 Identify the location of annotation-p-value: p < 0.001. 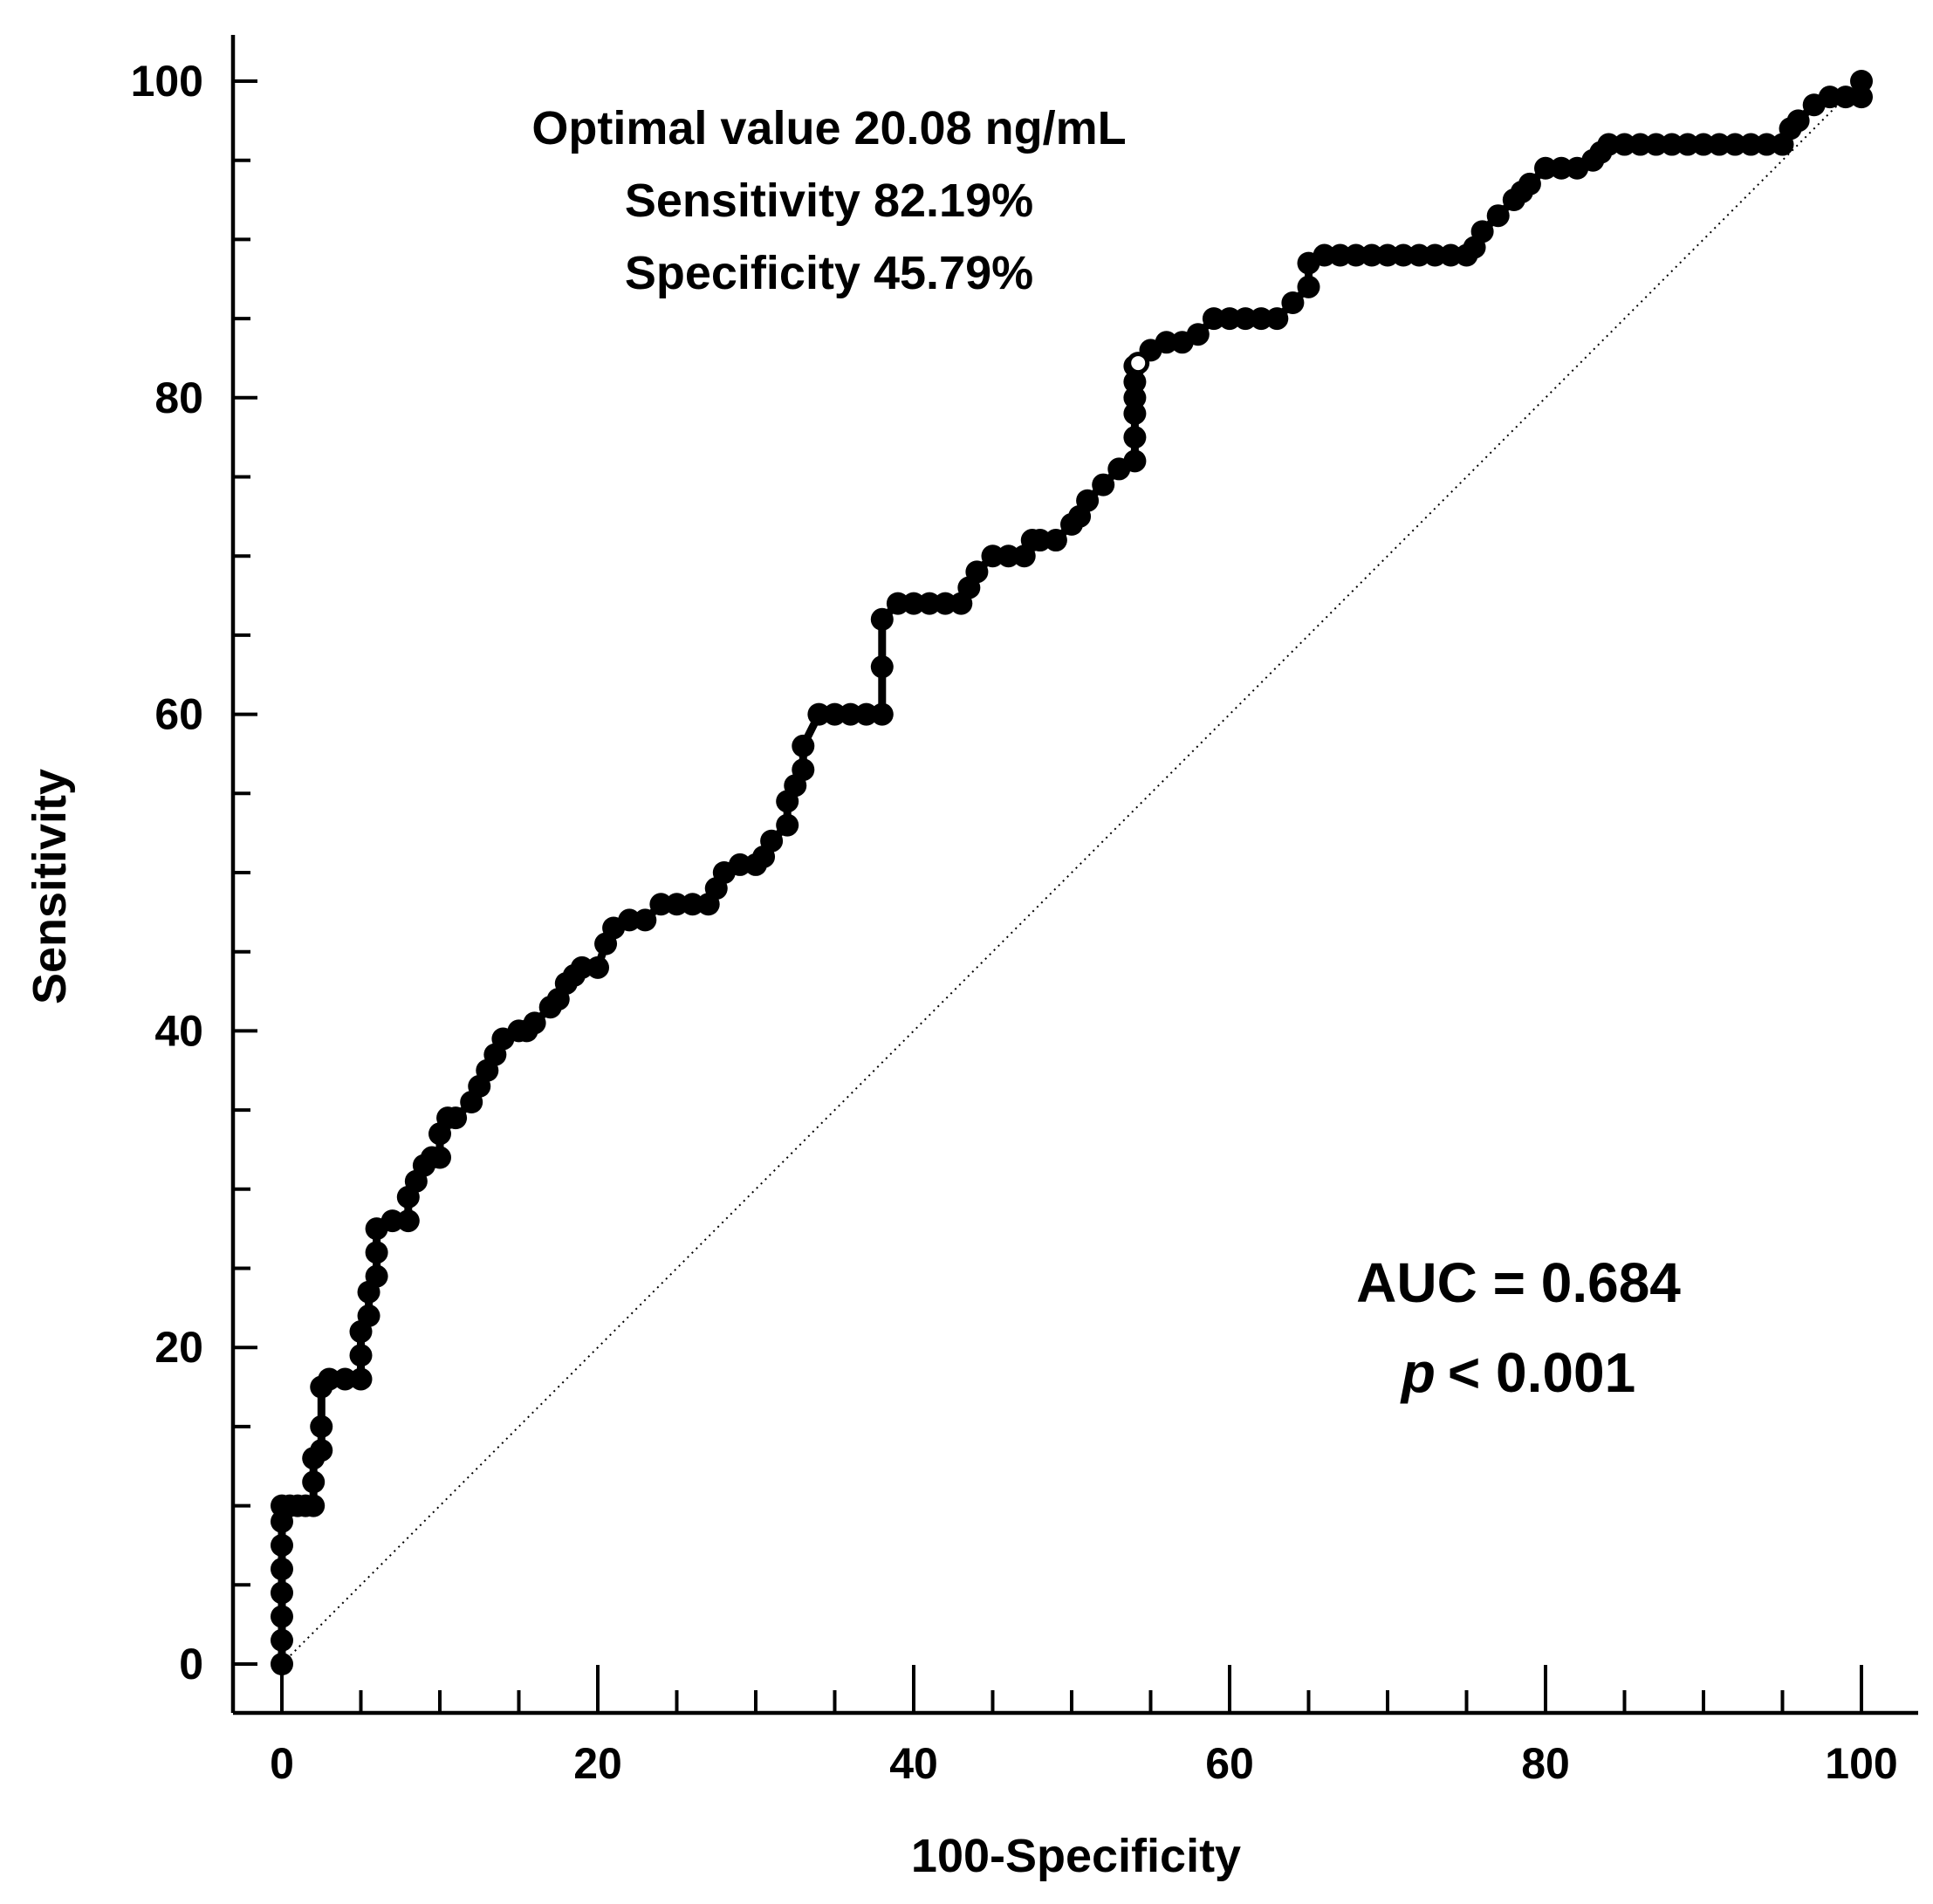
(1518, 1372).